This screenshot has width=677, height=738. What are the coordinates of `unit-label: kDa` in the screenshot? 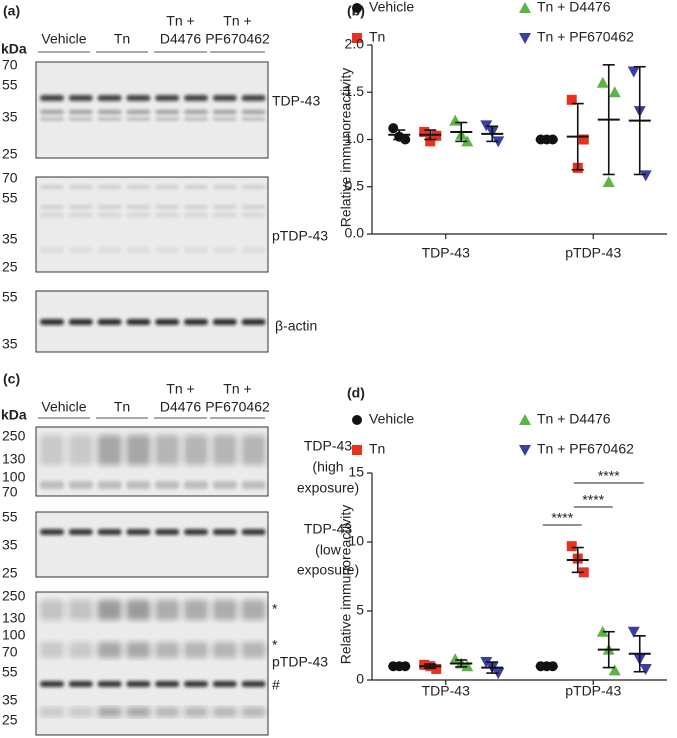 It's located at (14, 49).